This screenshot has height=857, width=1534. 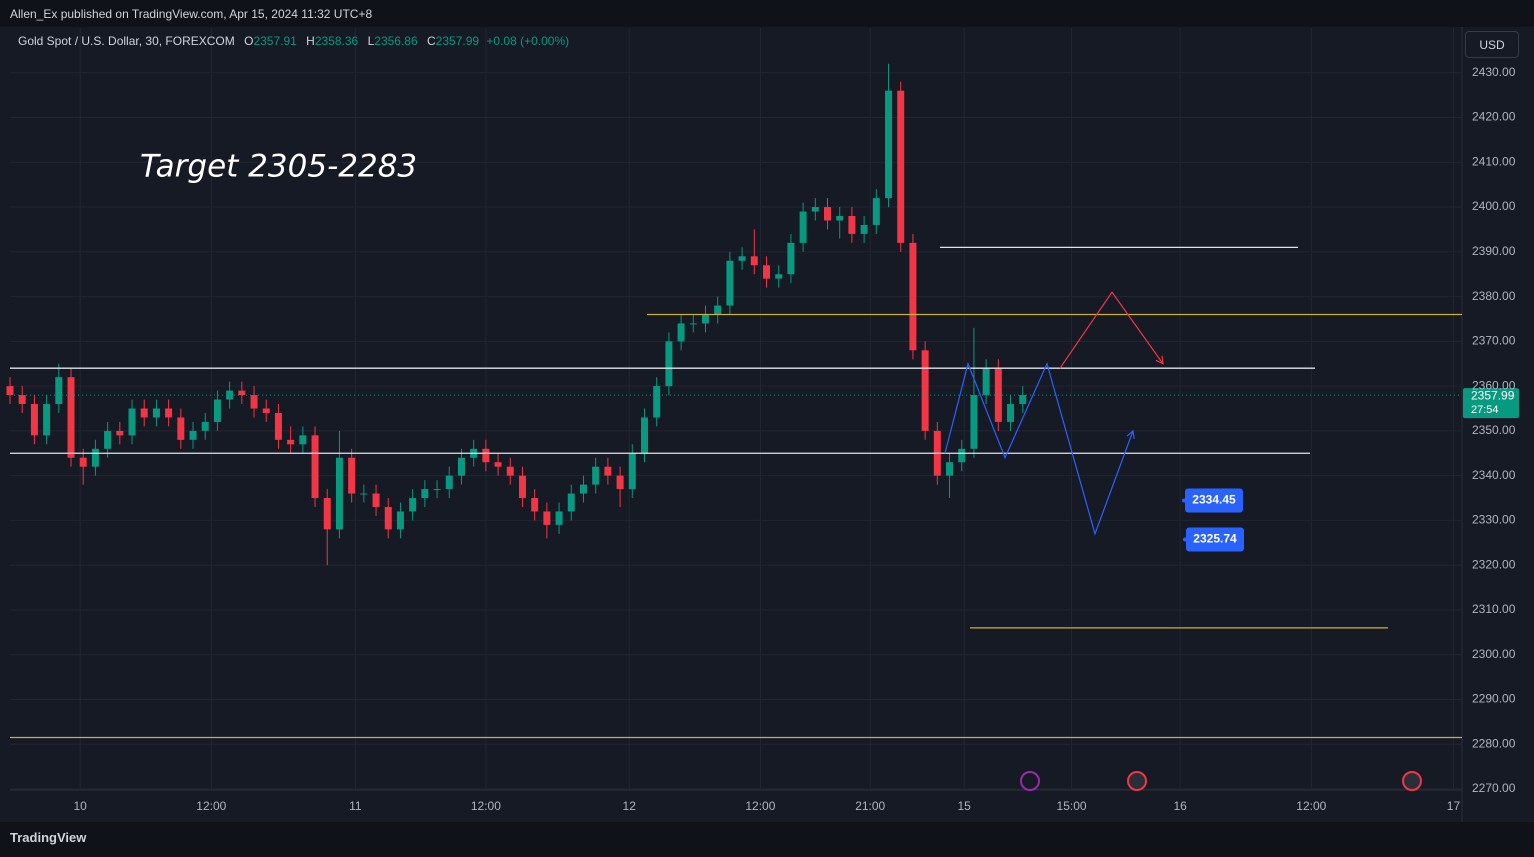 What do you see at coordinates (1494, 520) in the screenshot?
I see `y-tick-label: 2330.00` at bounding box center [1494, 520].